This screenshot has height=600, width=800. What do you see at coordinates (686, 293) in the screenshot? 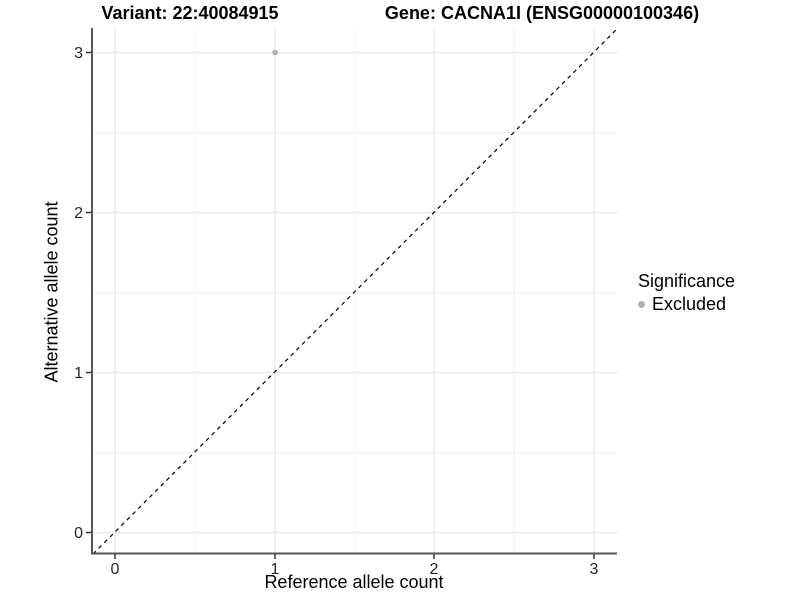
I see `legend: Significance Excluded` at bounding box center [686, 293].